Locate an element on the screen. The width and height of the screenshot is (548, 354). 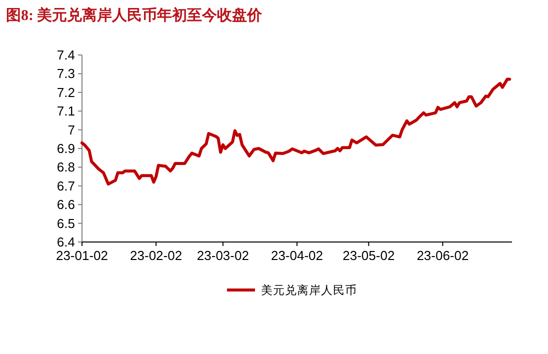
y-tick-label: 6.7 is located at coordinates (65, 186).